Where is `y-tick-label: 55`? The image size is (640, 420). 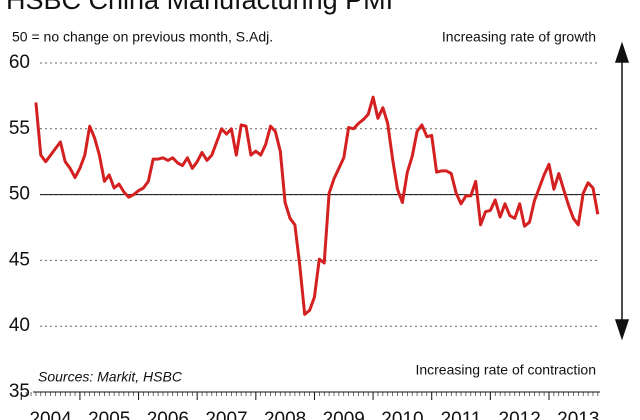 y-tick-label: 55 is located at coordinates (19, 128).